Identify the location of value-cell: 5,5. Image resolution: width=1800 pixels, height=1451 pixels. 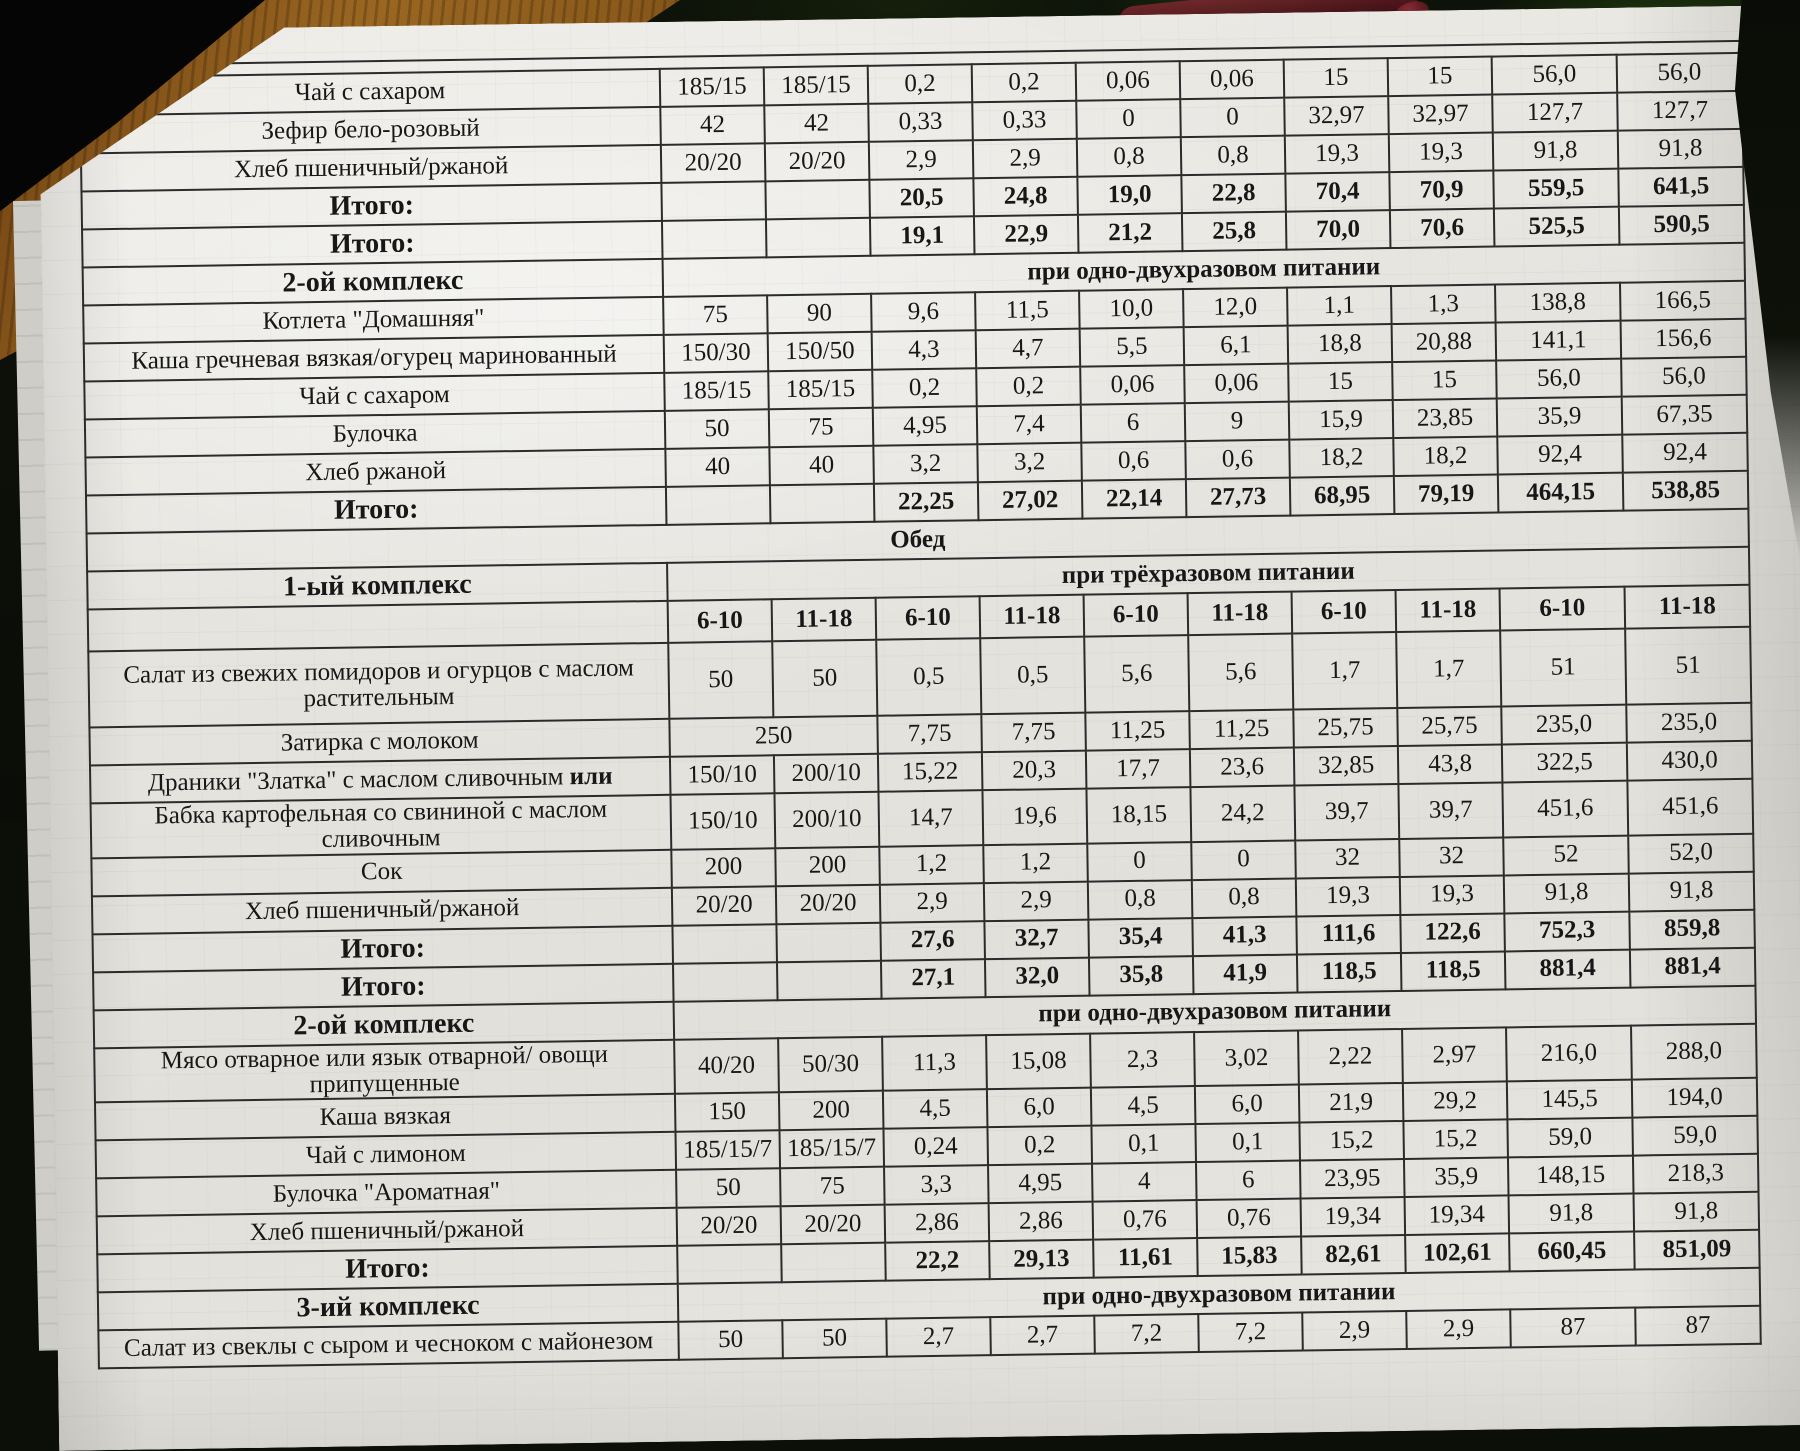
(1132, 347).